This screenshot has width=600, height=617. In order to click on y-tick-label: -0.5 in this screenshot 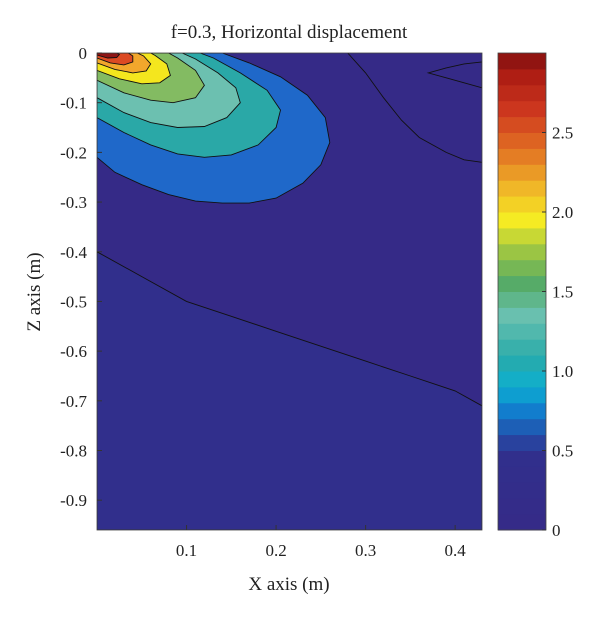, I will do `click(73, 301)`.